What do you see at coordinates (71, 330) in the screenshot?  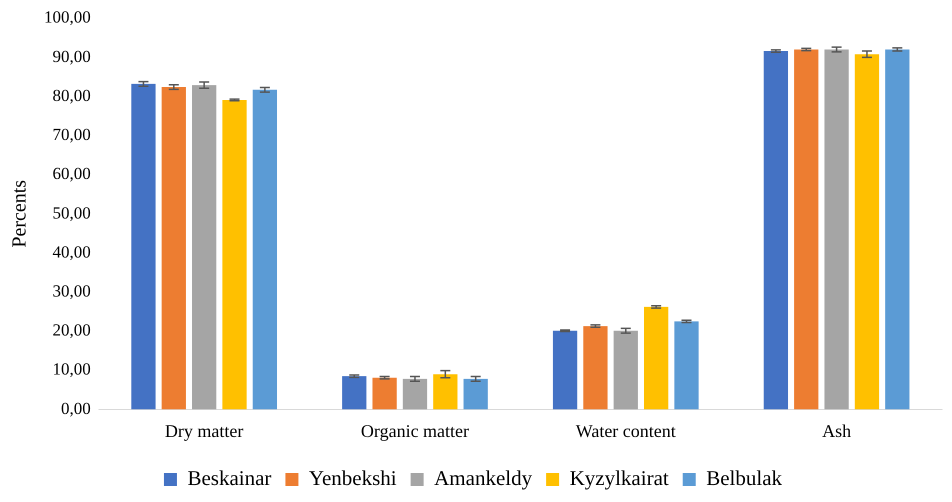 I see `y-tick-label: 20,00` at bounding box center [71, 330].